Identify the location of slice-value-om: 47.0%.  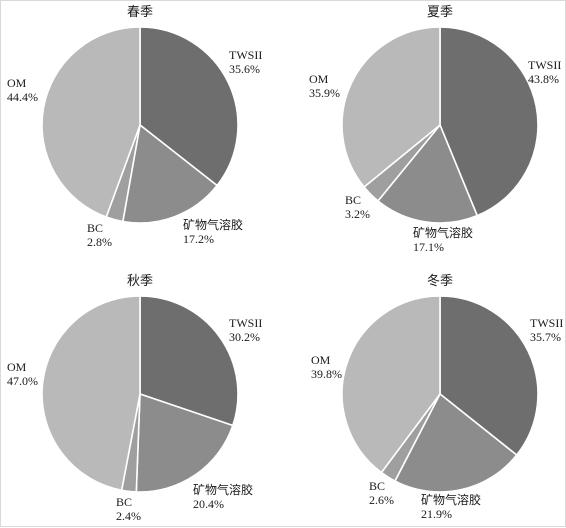
(22, 381).